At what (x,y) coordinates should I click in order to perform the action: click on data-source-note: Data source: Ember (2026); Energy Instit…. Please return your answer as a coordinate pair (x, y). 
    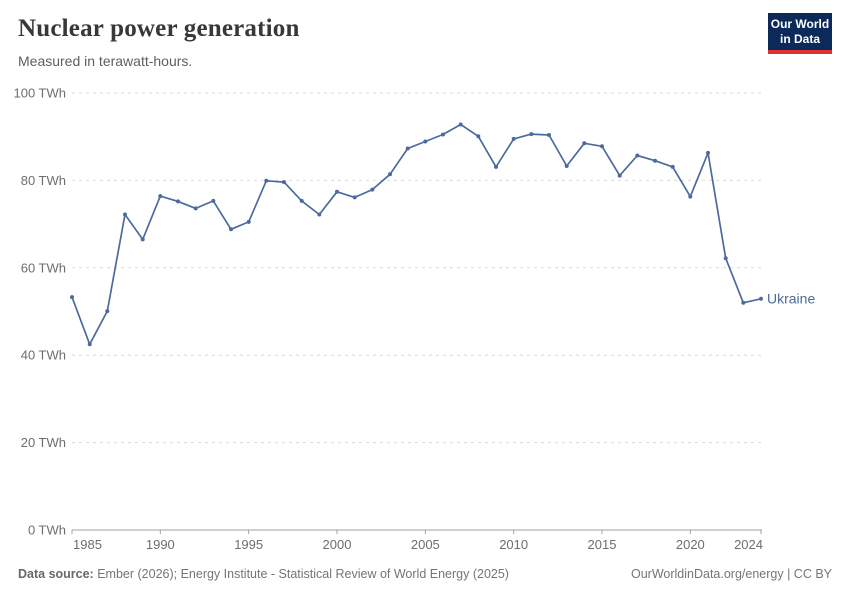
    Looking at the image, I should click on (263, 574).